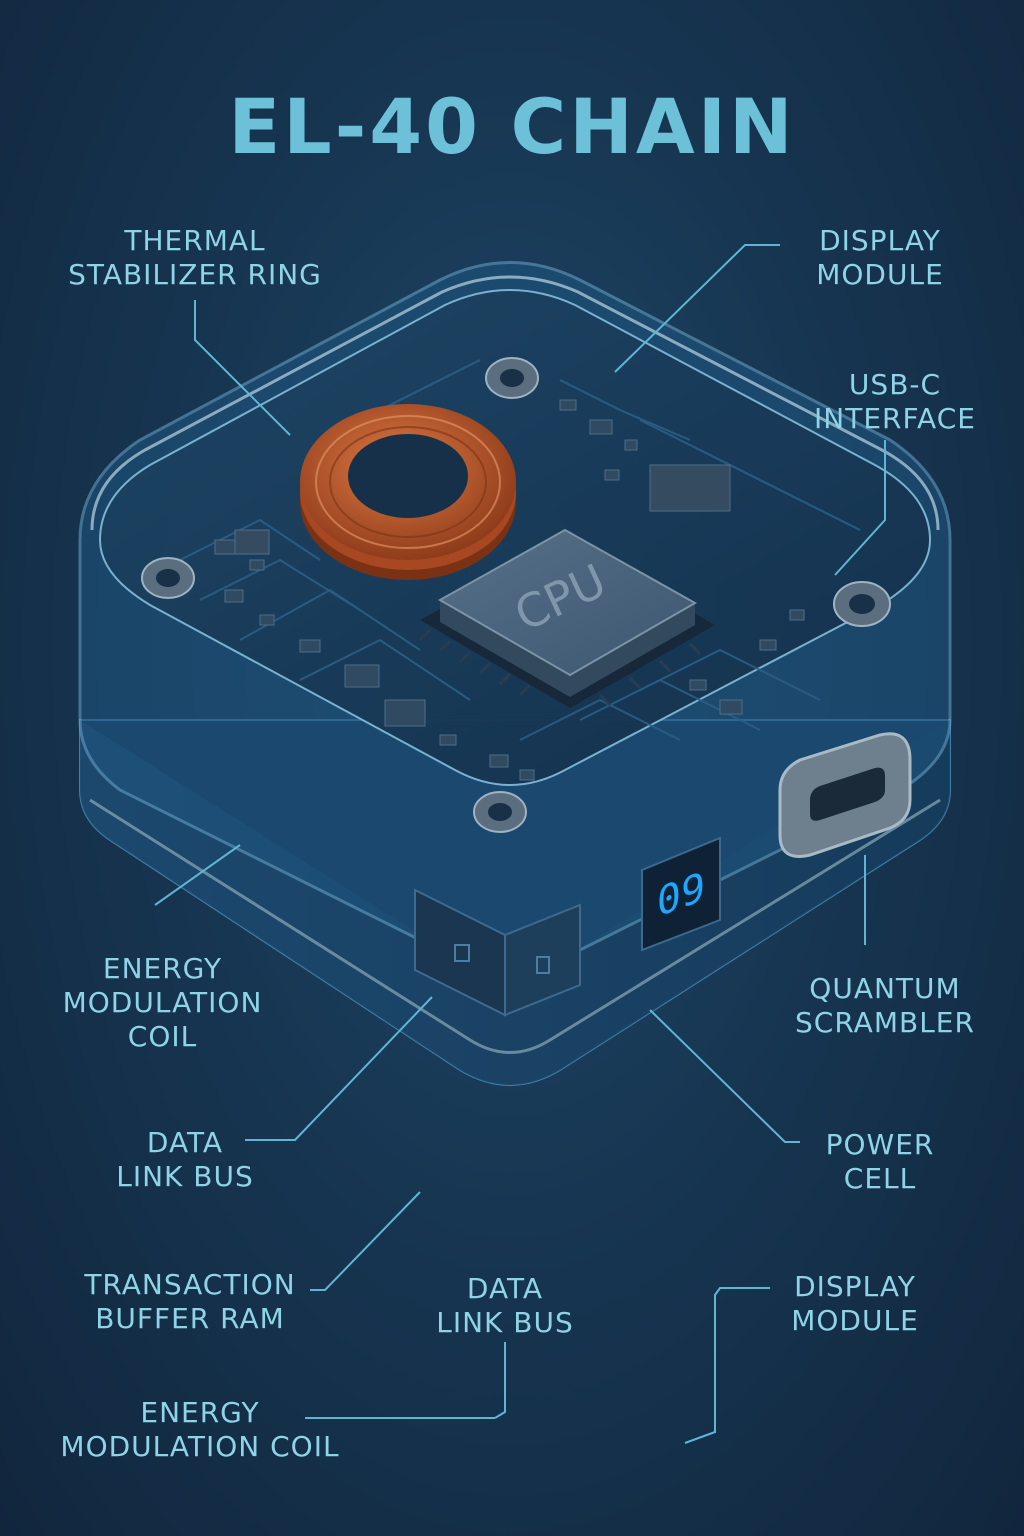 This screenshot has width=1024, height=1536. I want to click on leader-energy-left, so click(197, 875).